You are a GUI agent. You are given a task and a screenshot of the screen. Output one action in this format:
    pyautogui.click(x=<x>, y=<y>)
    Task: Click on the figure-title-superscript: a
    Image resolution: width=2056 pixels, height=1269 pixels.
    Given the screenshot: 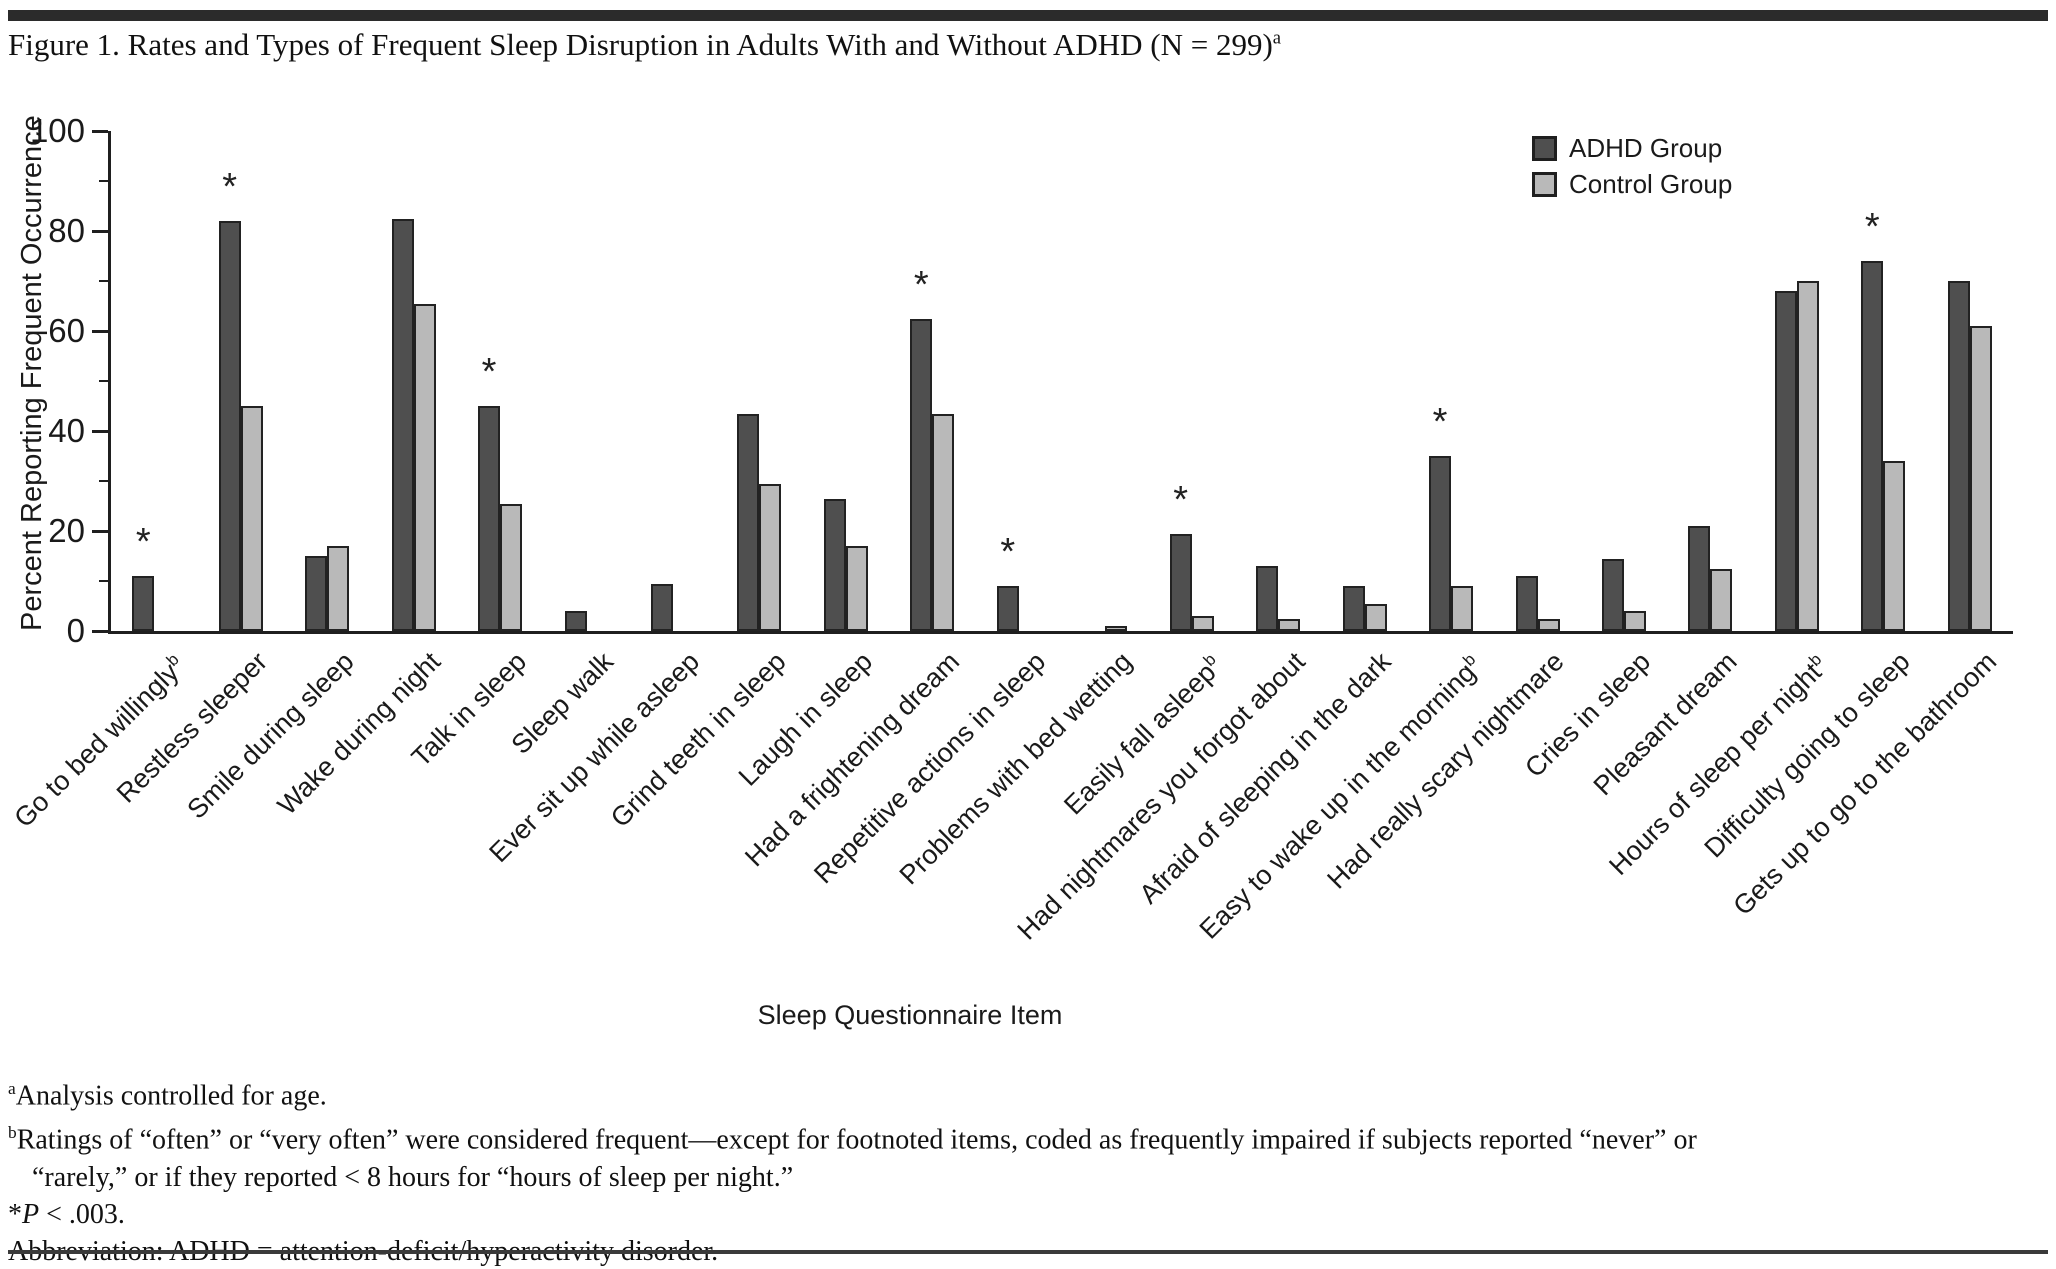 What is the action you would take?
    pyautogui.click(x=1277, y=38)
    